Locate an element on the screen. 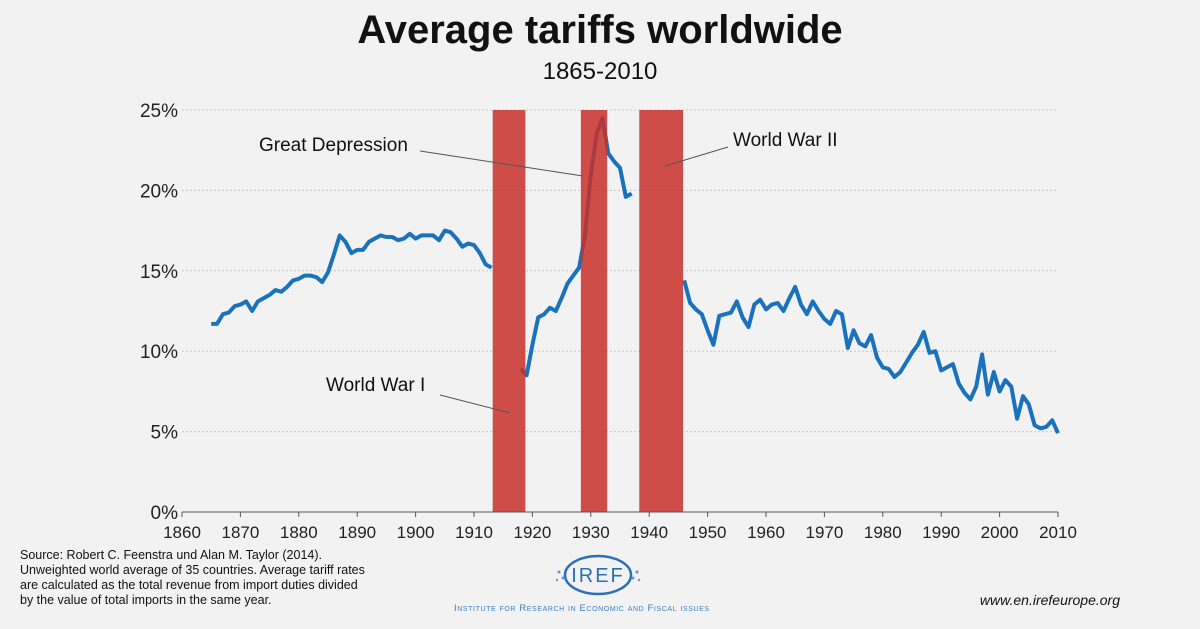 The height and width of the screenshot is (629, 1200). iref-logo: IREF is located at coordinates (598, 575).